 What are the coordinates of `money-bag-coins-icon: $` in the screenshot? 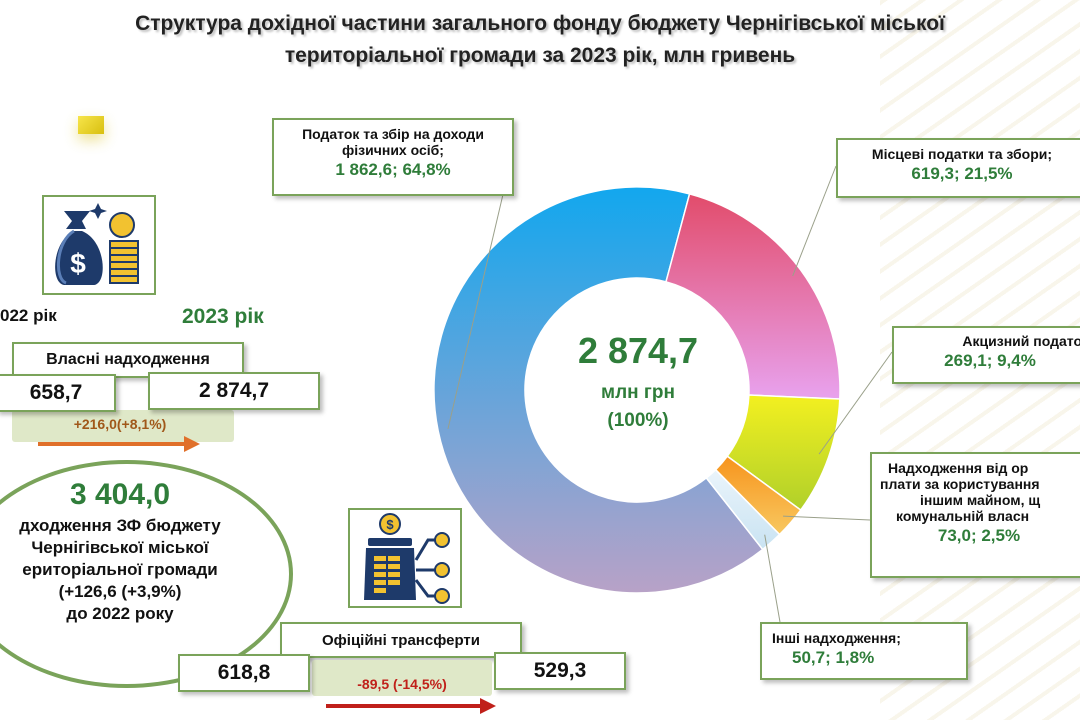 It's located at (99, 245).